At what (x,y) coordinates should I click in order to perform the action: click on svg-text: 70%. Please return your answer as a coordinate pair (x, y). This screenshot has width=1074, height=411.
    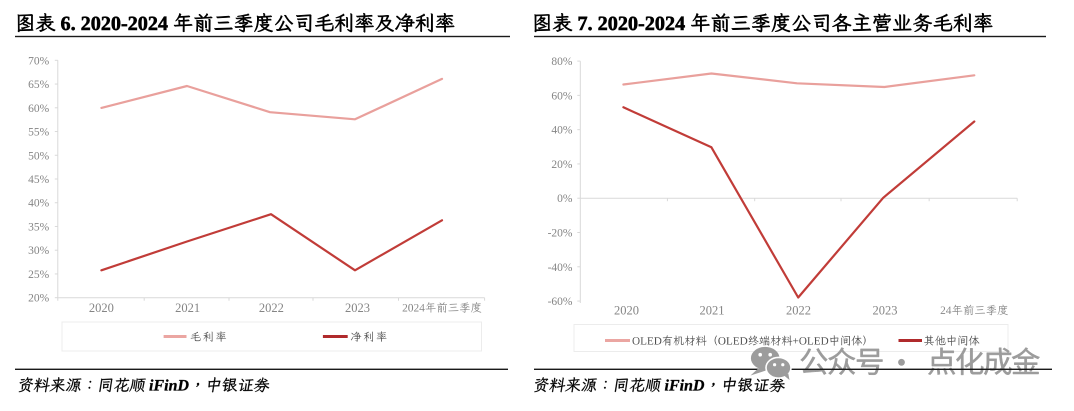
    Looking at the image, I should click on (39, 61).